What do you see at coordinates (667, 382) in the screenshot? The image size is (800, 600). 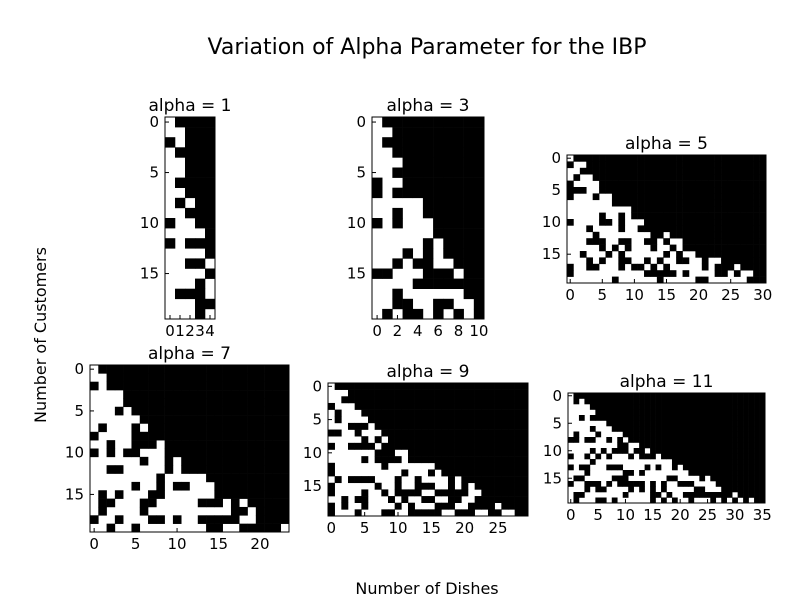 I see `subplot-title: alpha = 11` at bounding box center [667, 382].